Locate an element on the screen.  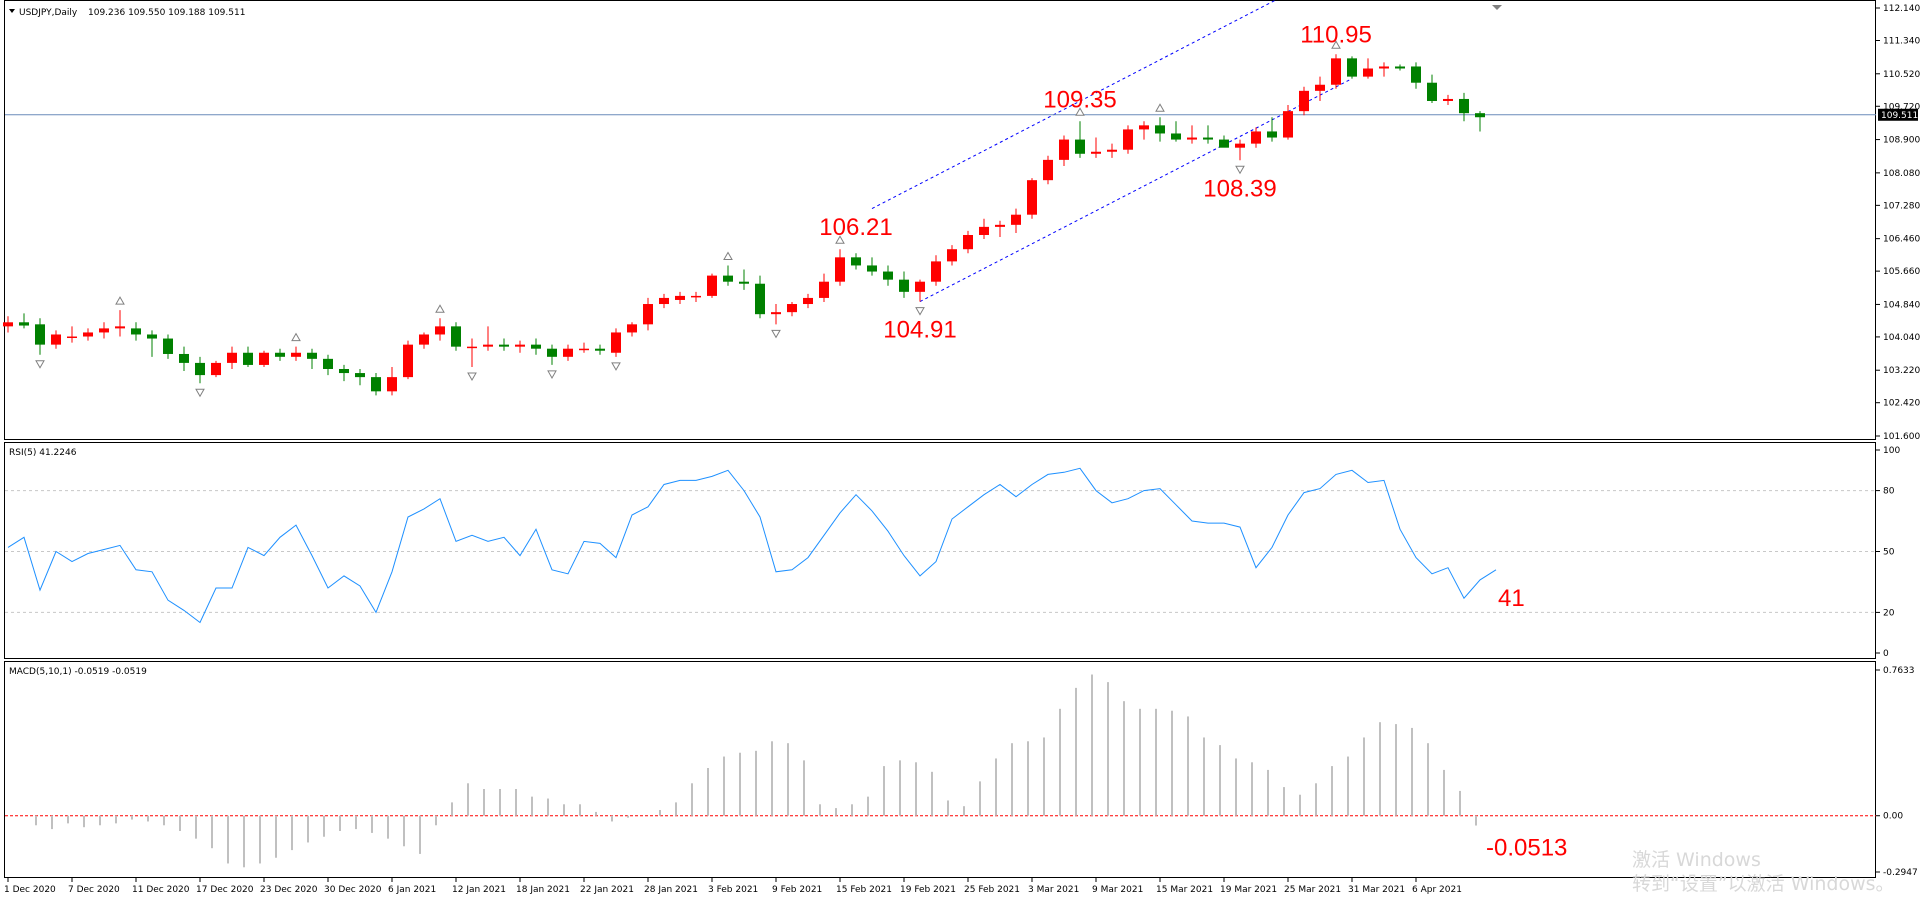
time-tick-label: 25 Feb 2021 is located at coordinates (992, 890).